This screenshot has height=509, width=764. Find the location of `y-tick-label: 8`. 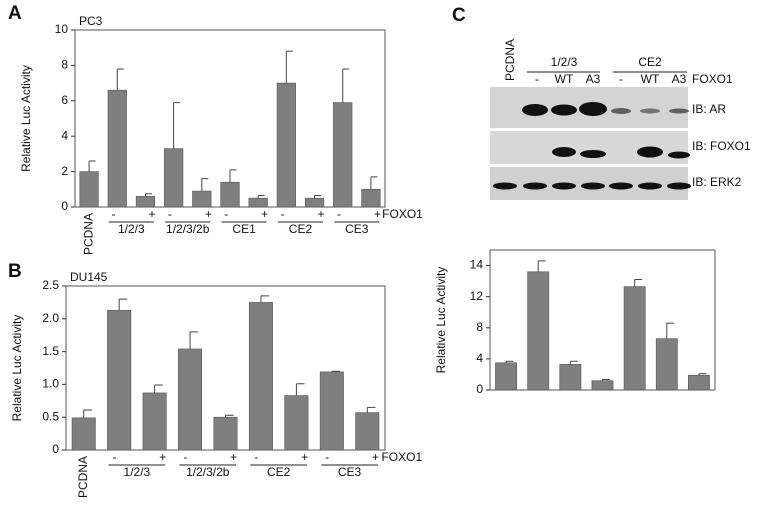

y-tick-label: 8 is located at coordinates (479, 327).